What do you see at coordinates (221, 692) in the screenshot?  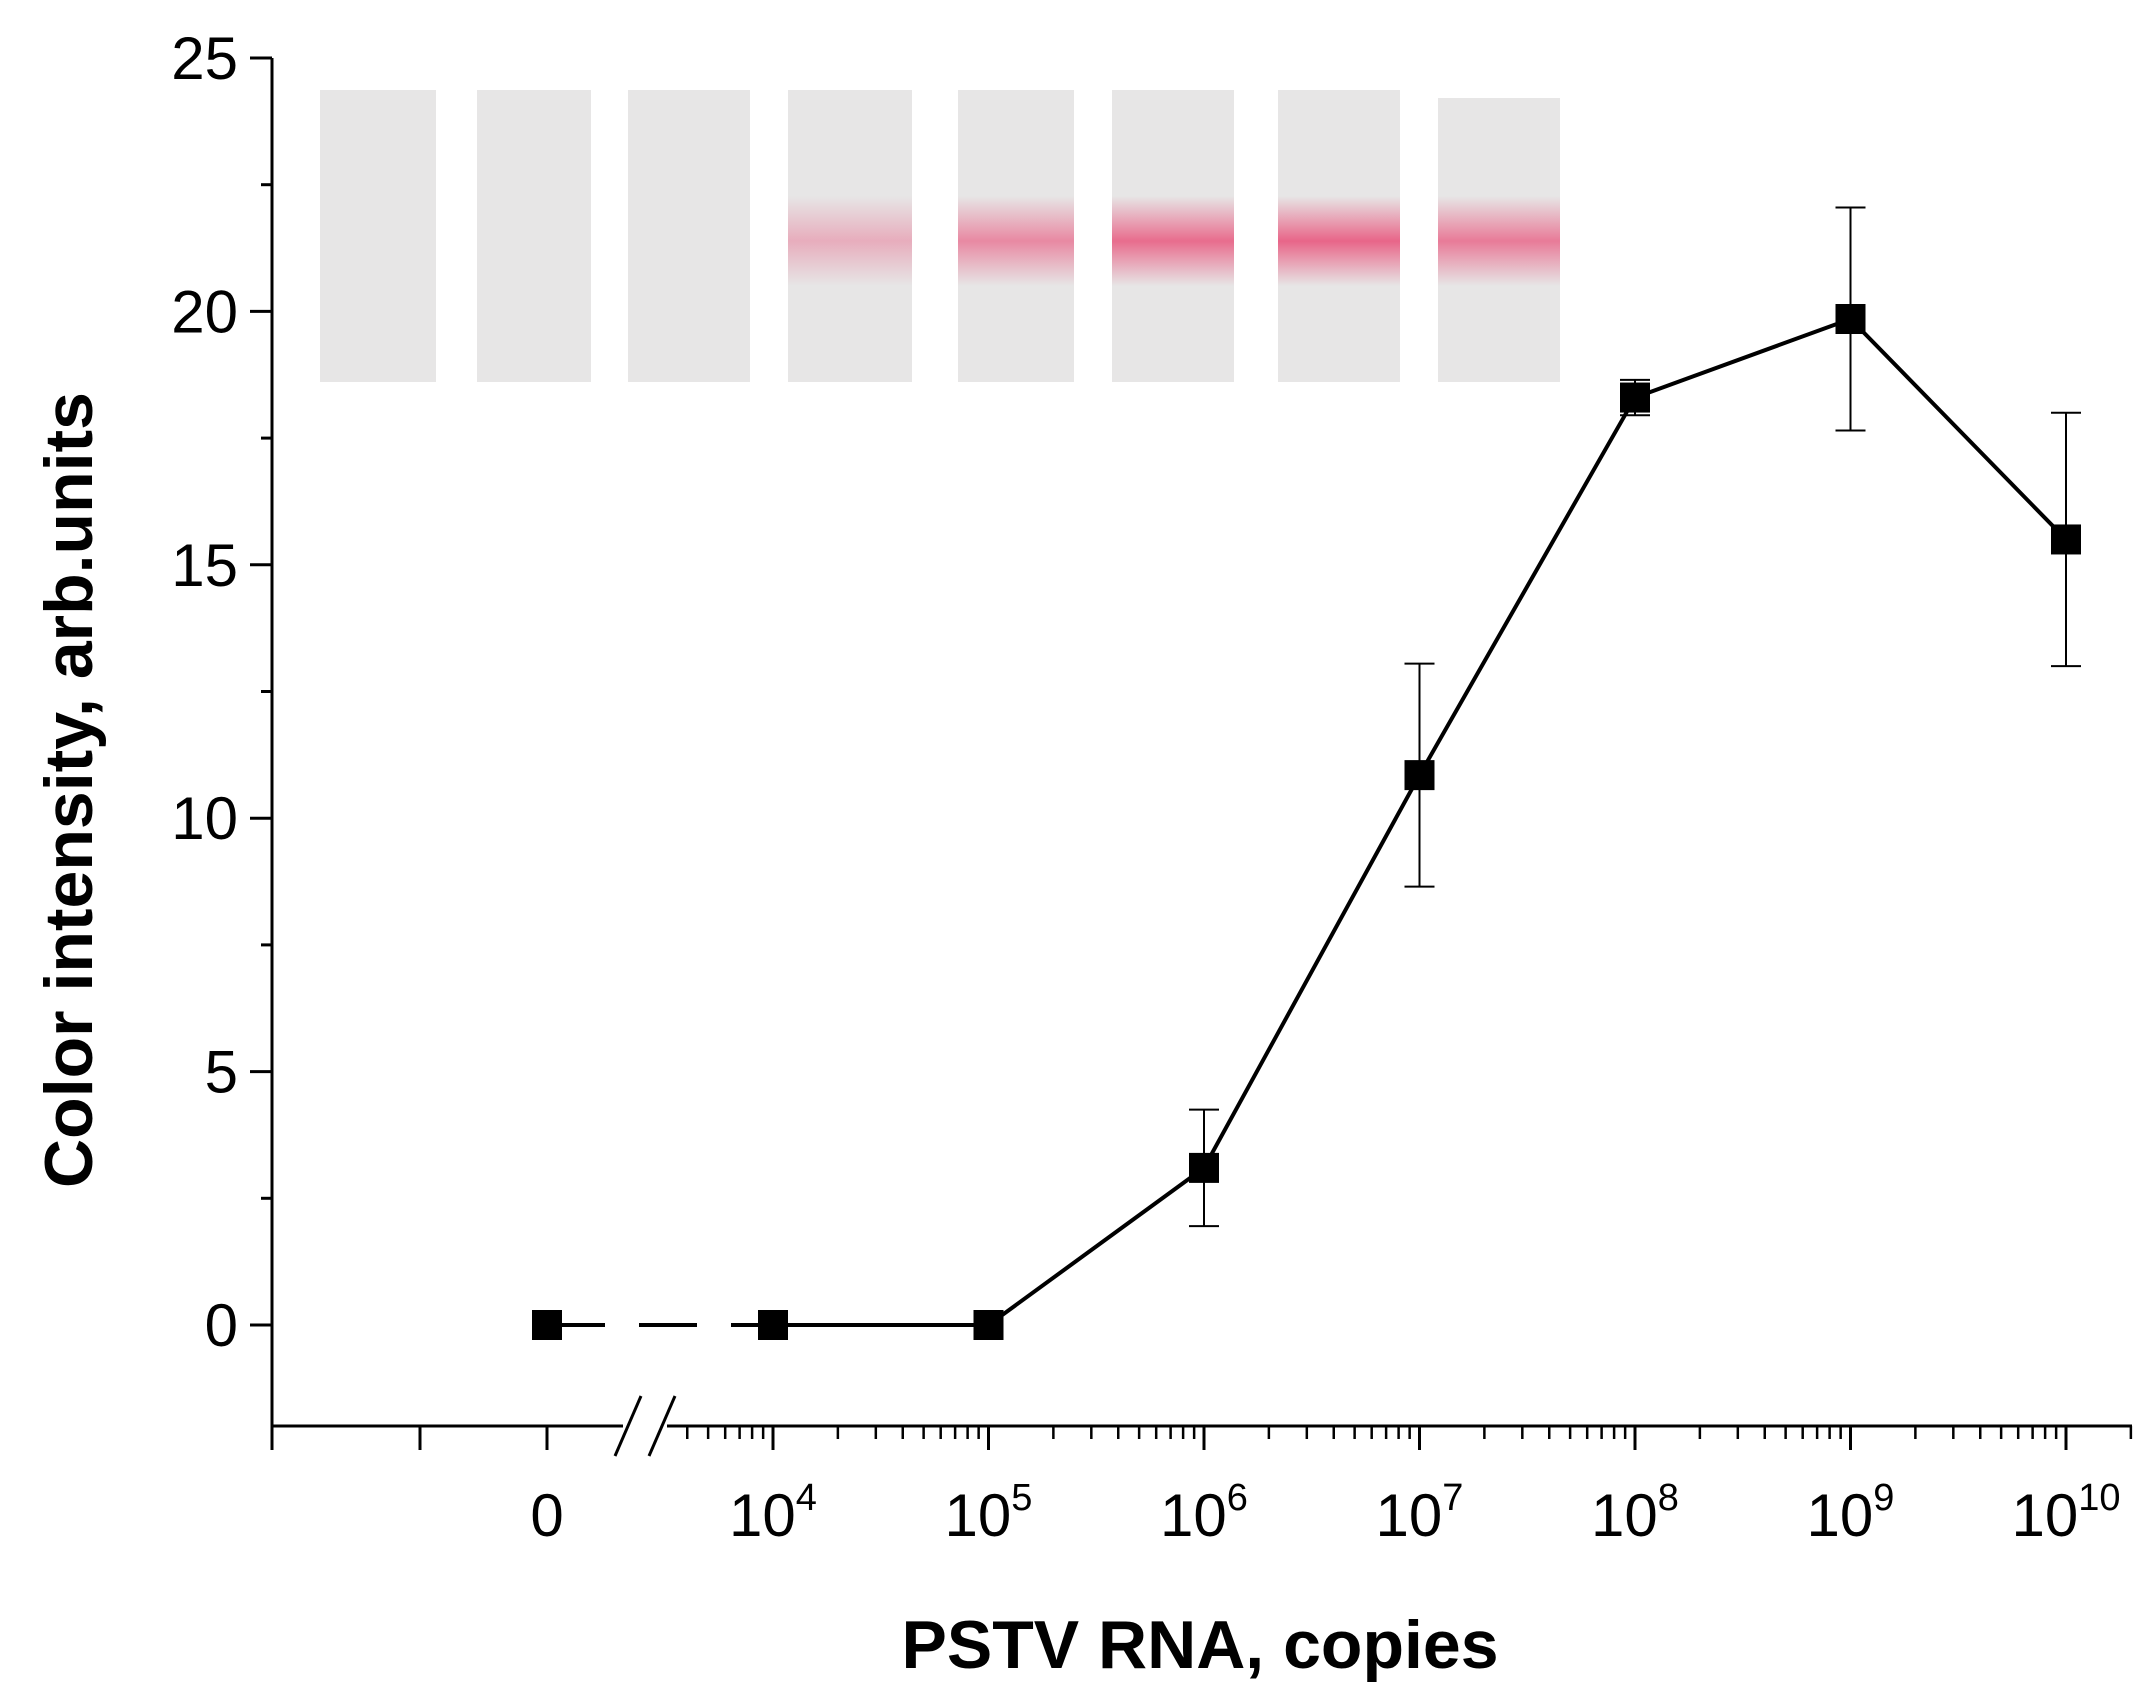 I see `y-ticks: 0 5 10 15 20 25` at bounding box center [221, 692].